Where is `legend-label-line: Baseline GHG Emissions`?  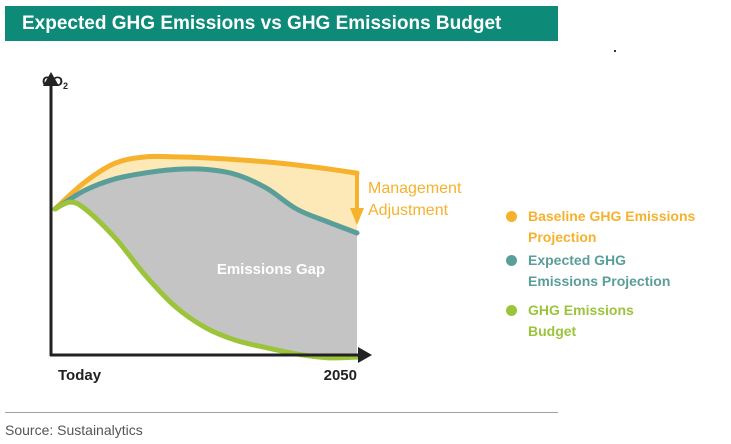 legend-label-line: Baseline GHG Emissions is located at coordinates (612, 216).